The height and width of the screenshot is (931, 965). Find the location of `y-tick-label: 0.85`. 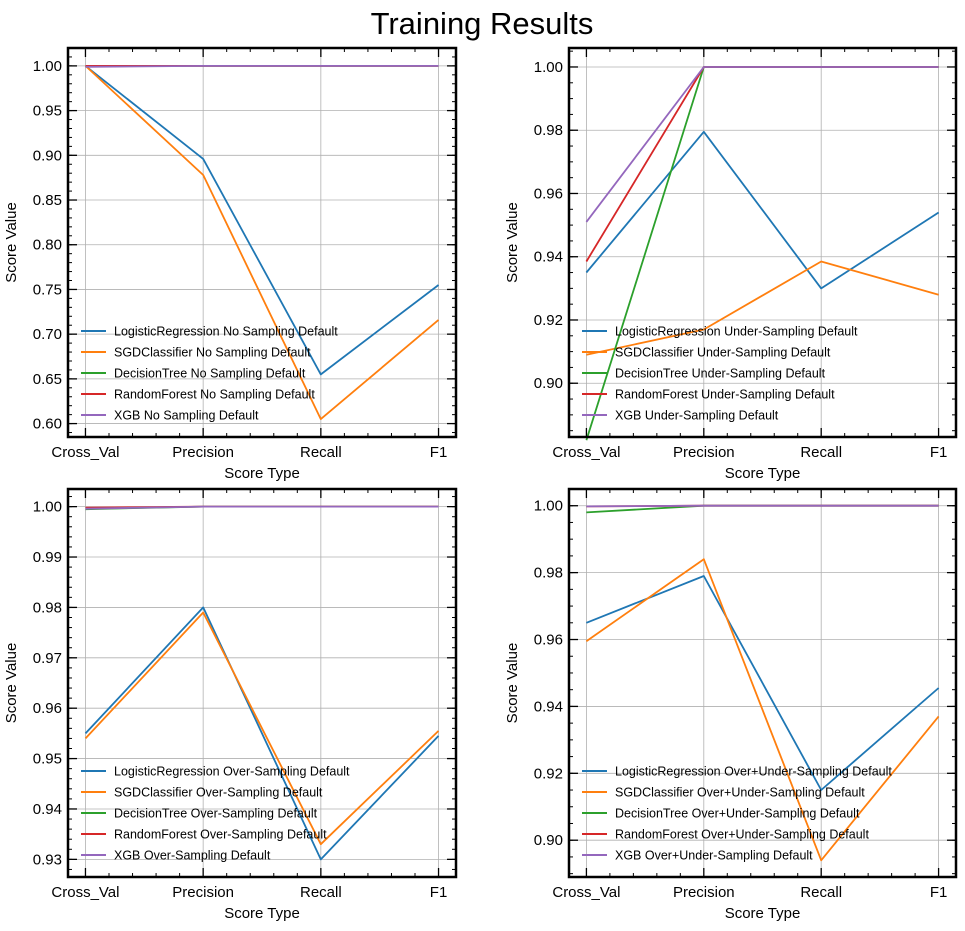

y-tick-label: 0.85 is located at coordinates (47, 200).